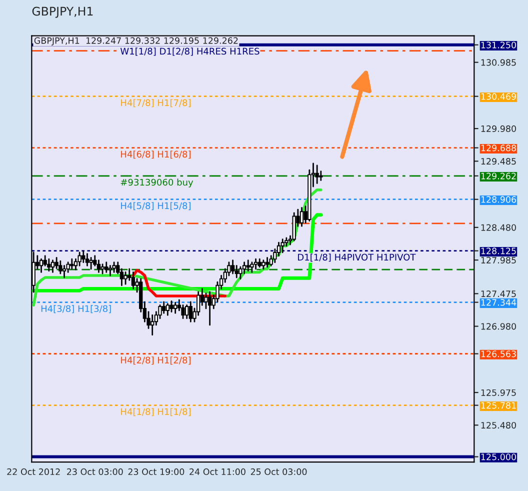 The height and width of the screenshot is (491, 528). I want to click on annotation: GBPJPY,H1 129.247 129.332 129.195 129.262, so click(136, 41).